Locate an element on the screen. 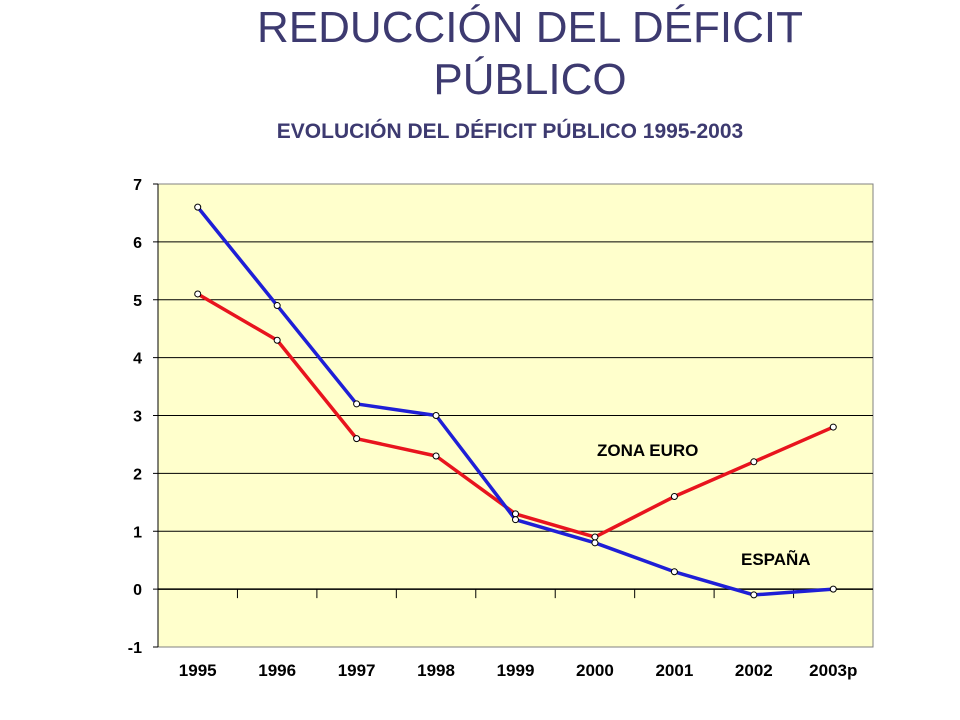 The height and width of the screenshot is (720, 960). y-tick-label: 3 is located at coordinates (137, 417).